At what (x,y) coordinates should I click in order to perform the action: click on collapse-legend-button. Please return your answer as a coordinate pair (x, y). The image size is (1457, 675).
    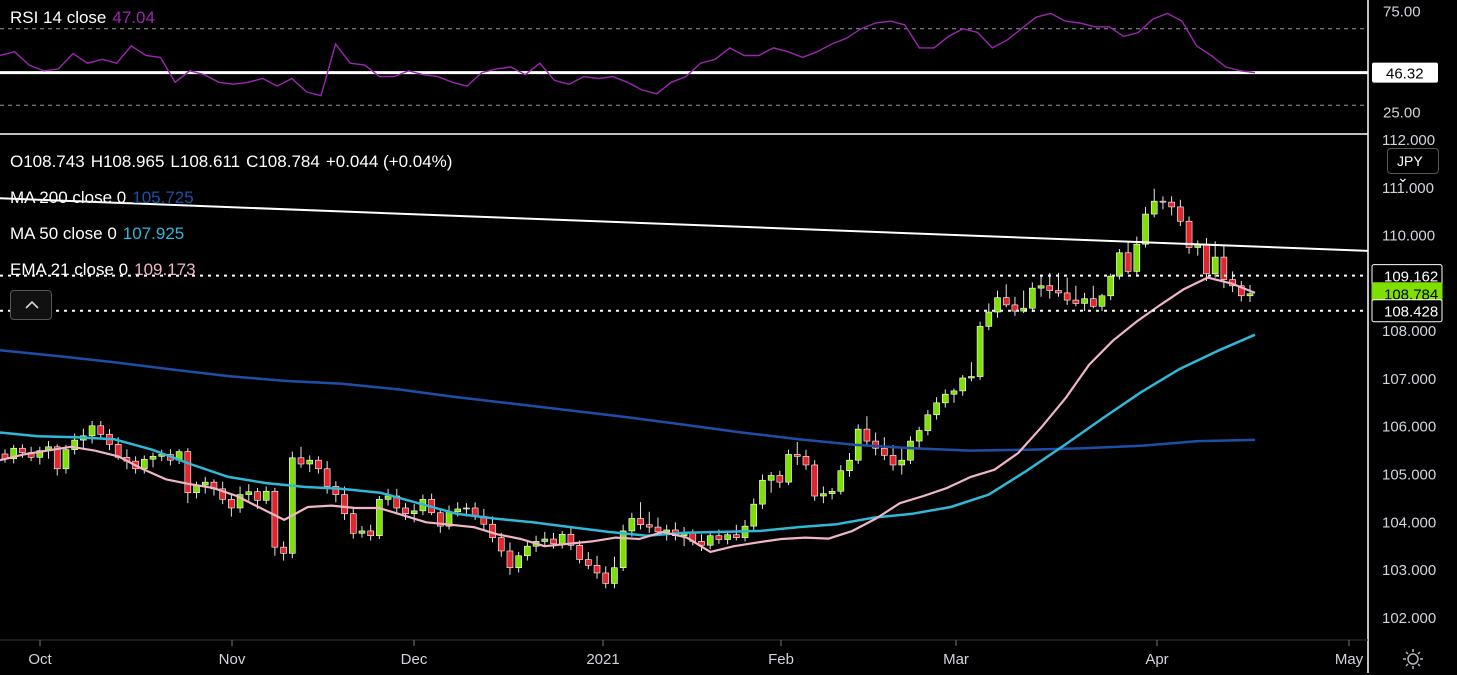
    Looking at the image, I should click on (31, 305).